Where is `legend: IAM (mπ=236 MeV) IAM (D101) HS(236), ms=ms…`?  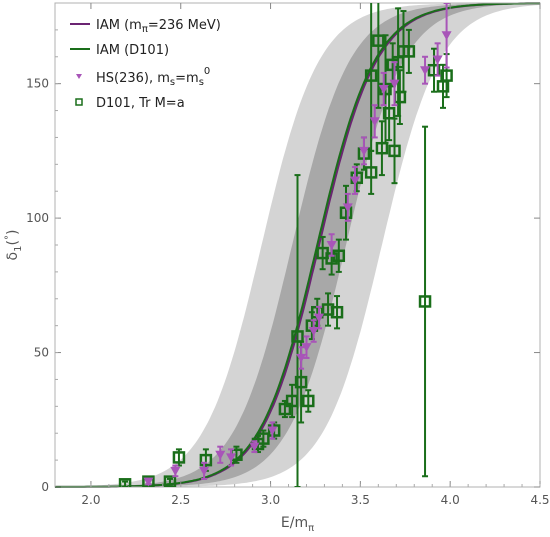 legend: IAM (mπ=236 MeV) IAM (D101) HS(236), ms=ms… is located at coordinates (145, 64).